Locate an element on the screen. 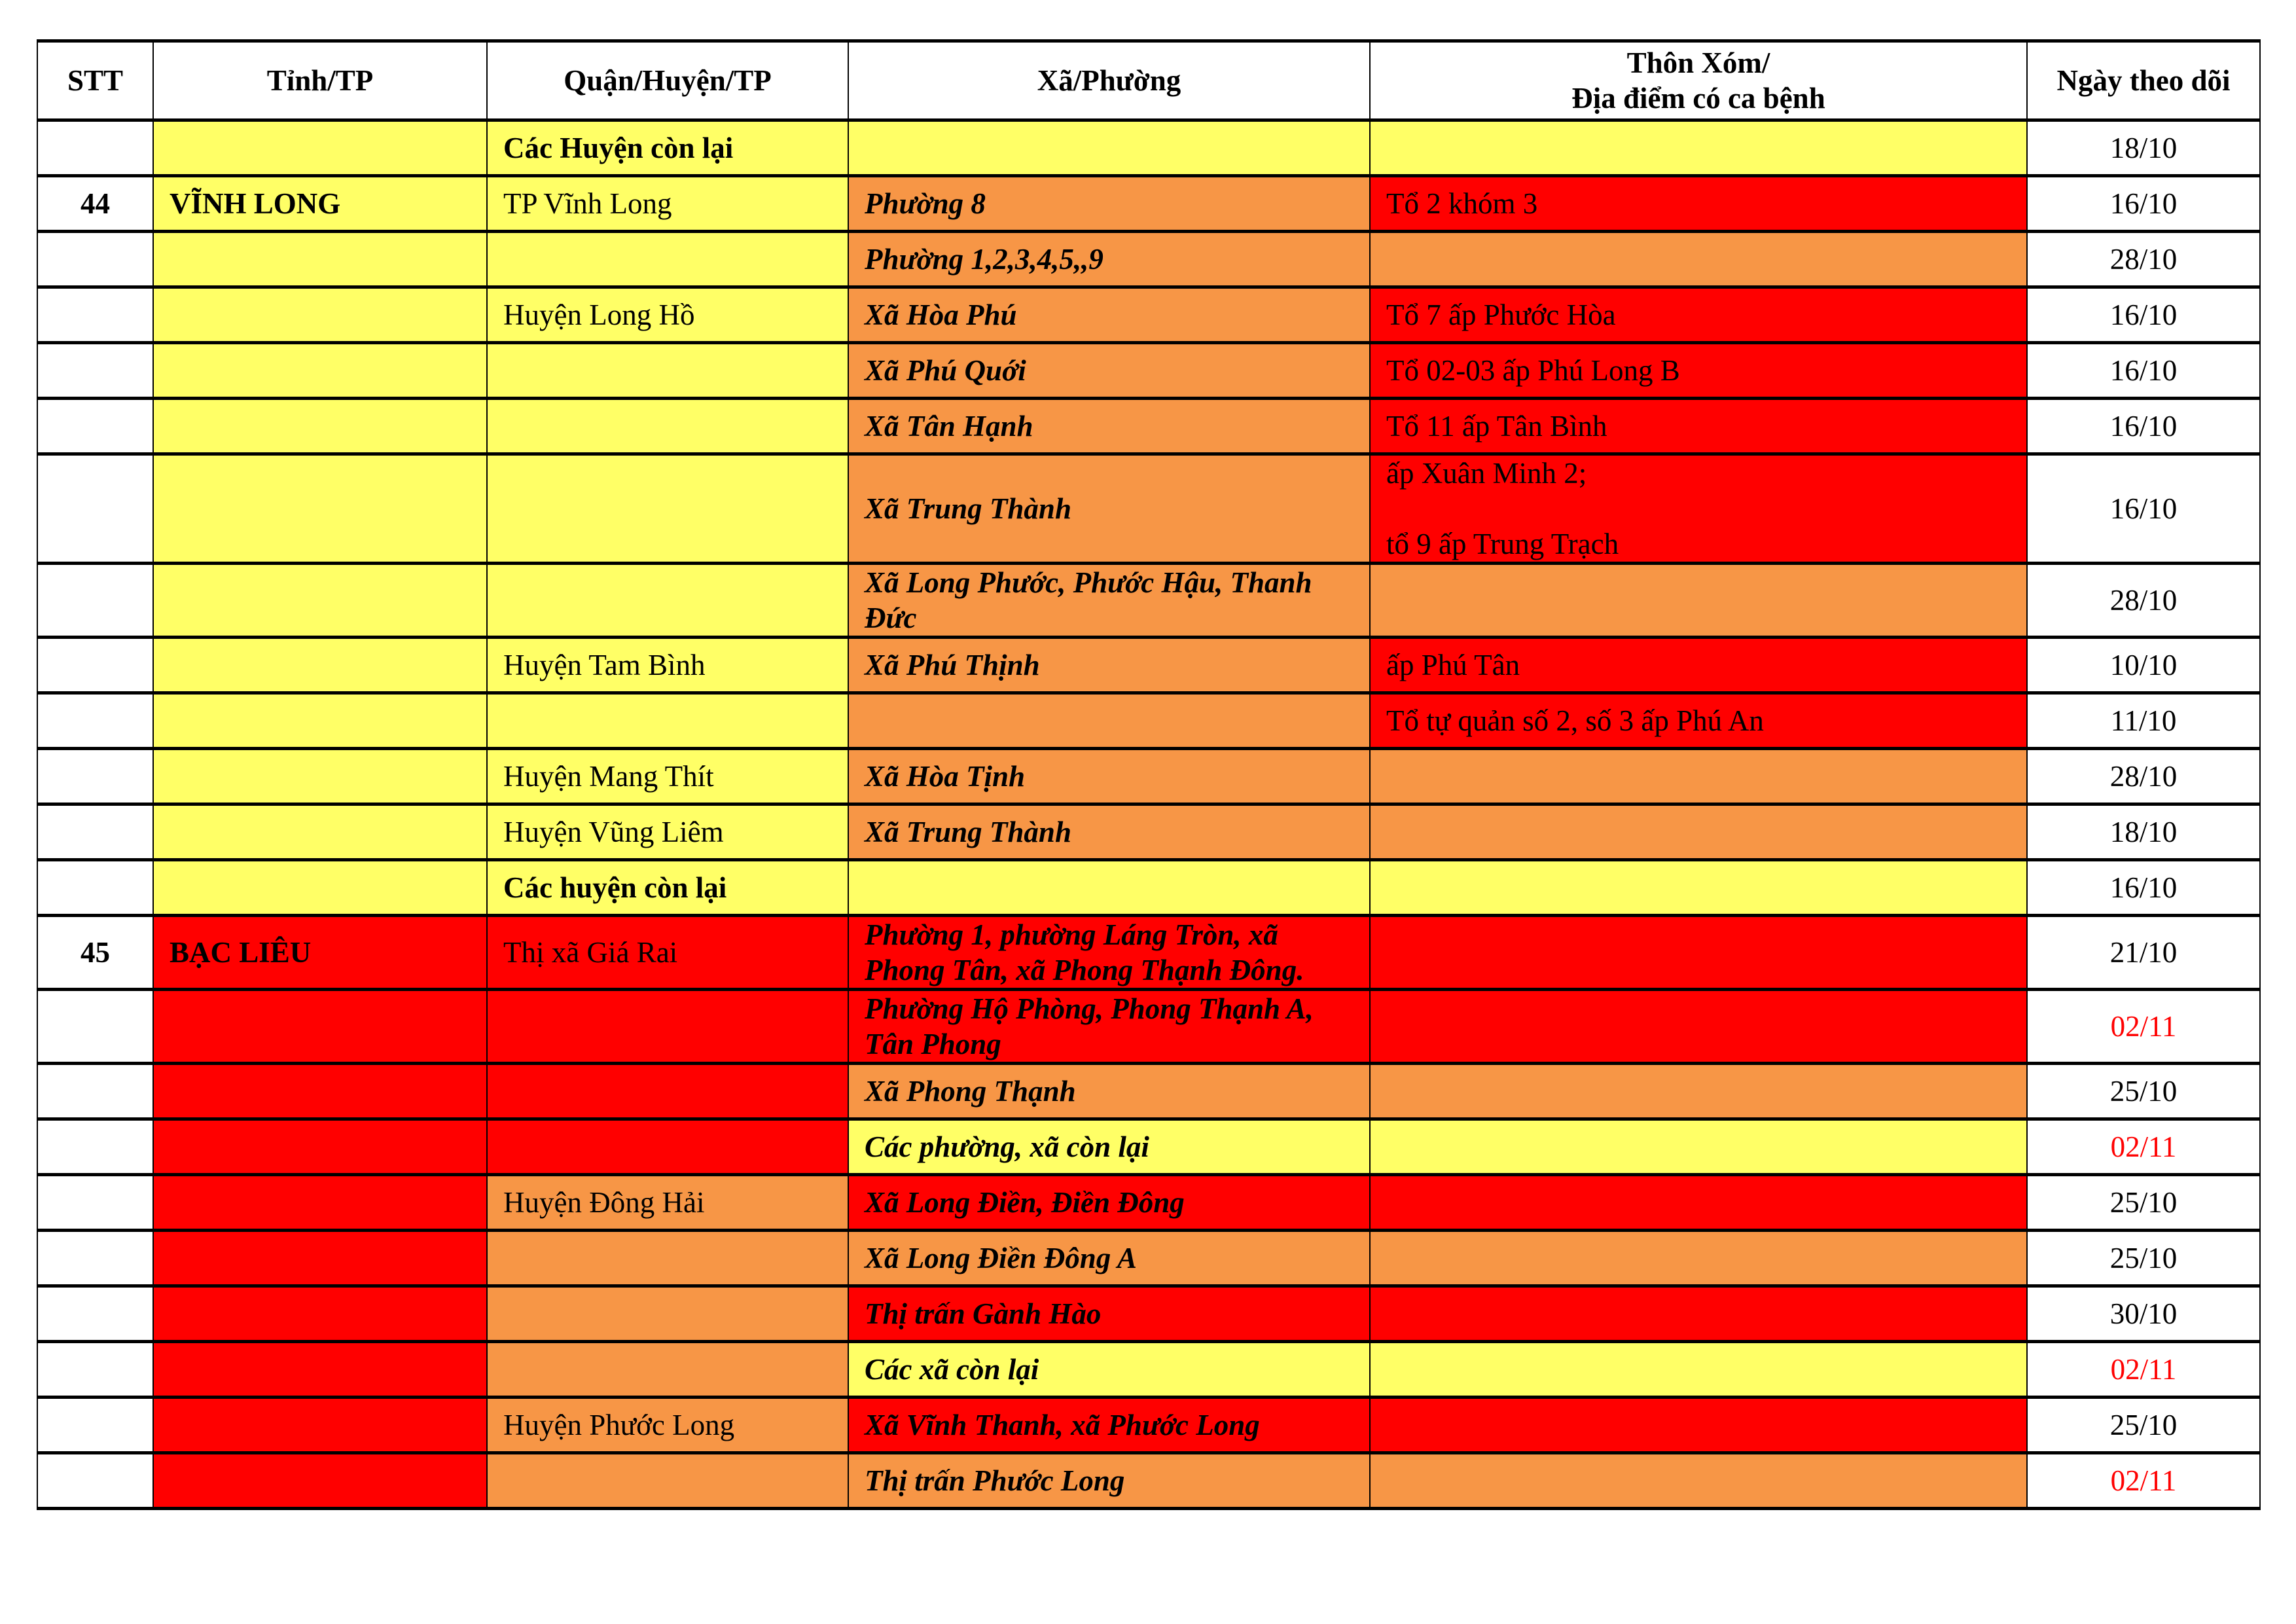  monitor-date-cell: 21/10 is located at coordinates (2143, 952).